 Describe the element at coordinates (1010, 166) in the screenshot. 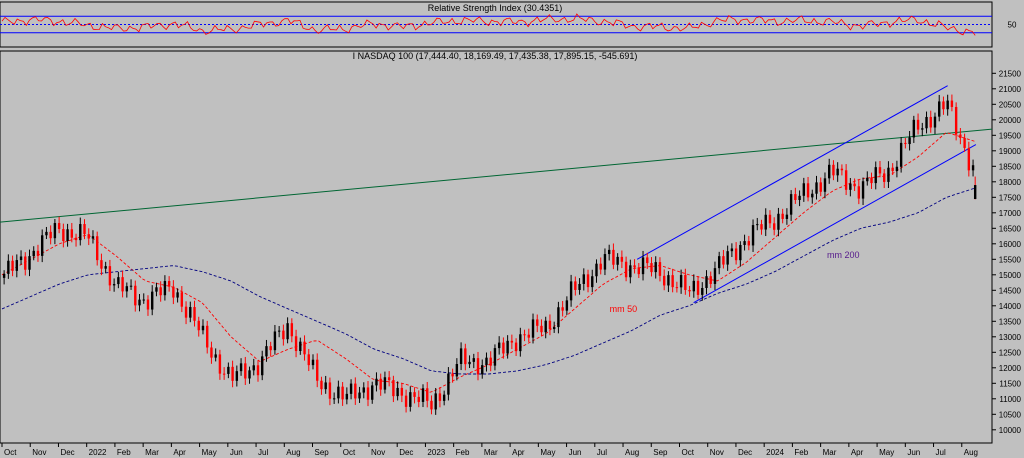

I see `price-y-tick-label: 18500` at that location.